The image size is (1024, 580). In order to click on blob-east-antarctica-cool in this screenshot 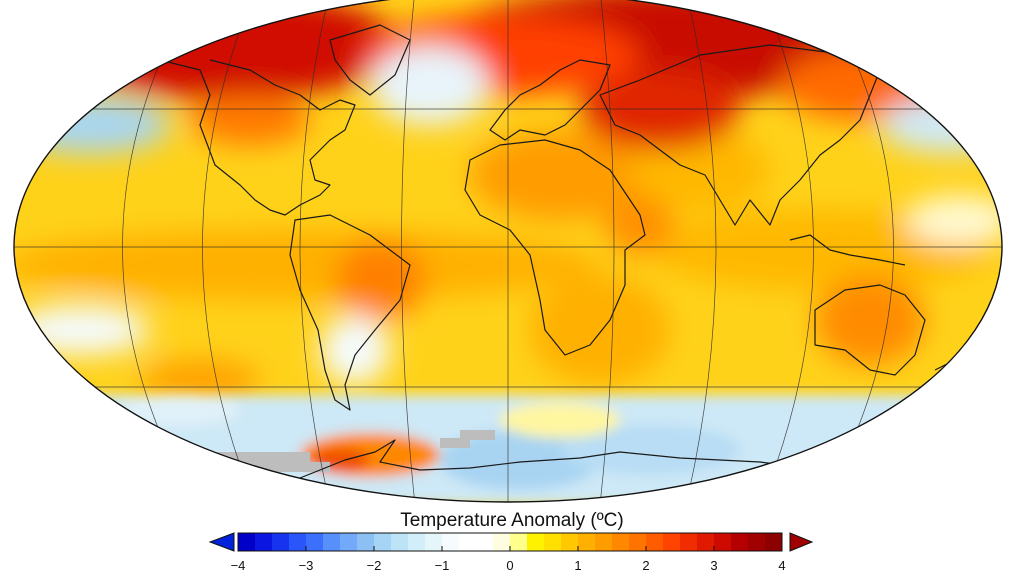, I will do `click(520, 460)`.